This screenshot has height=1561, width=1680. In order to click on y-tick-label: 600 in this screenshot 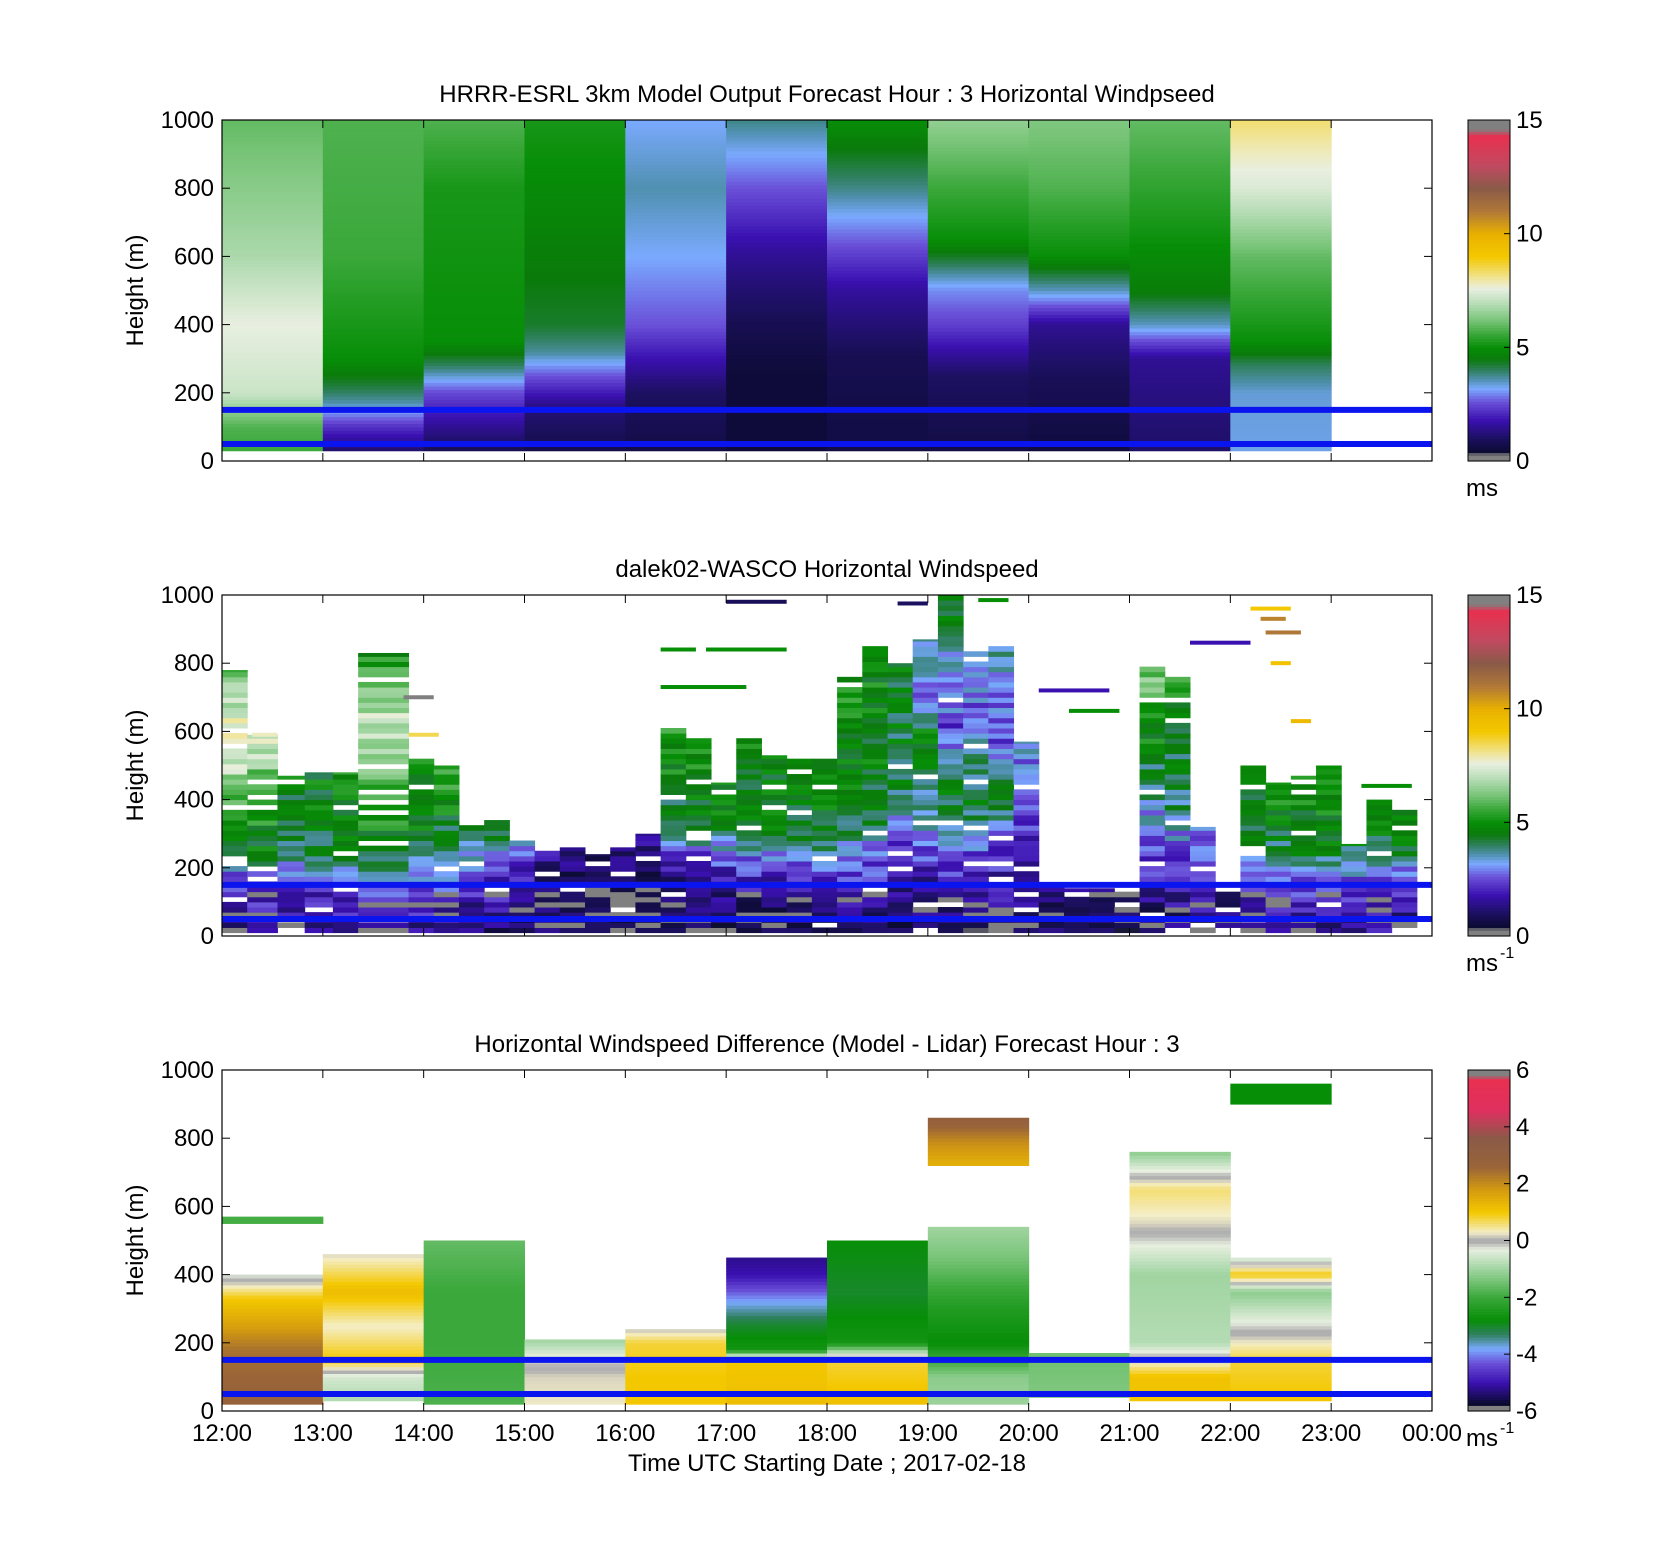, I will do `click(194, 1206)`.